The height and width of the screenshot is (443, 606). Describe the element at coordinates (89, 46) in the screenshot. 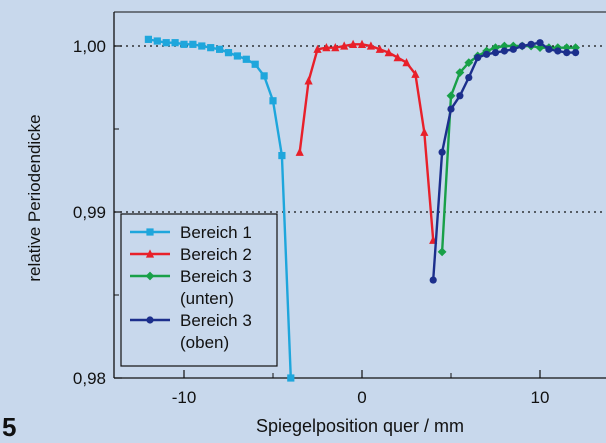

I see `y-tick-label: 1,00` at that location.